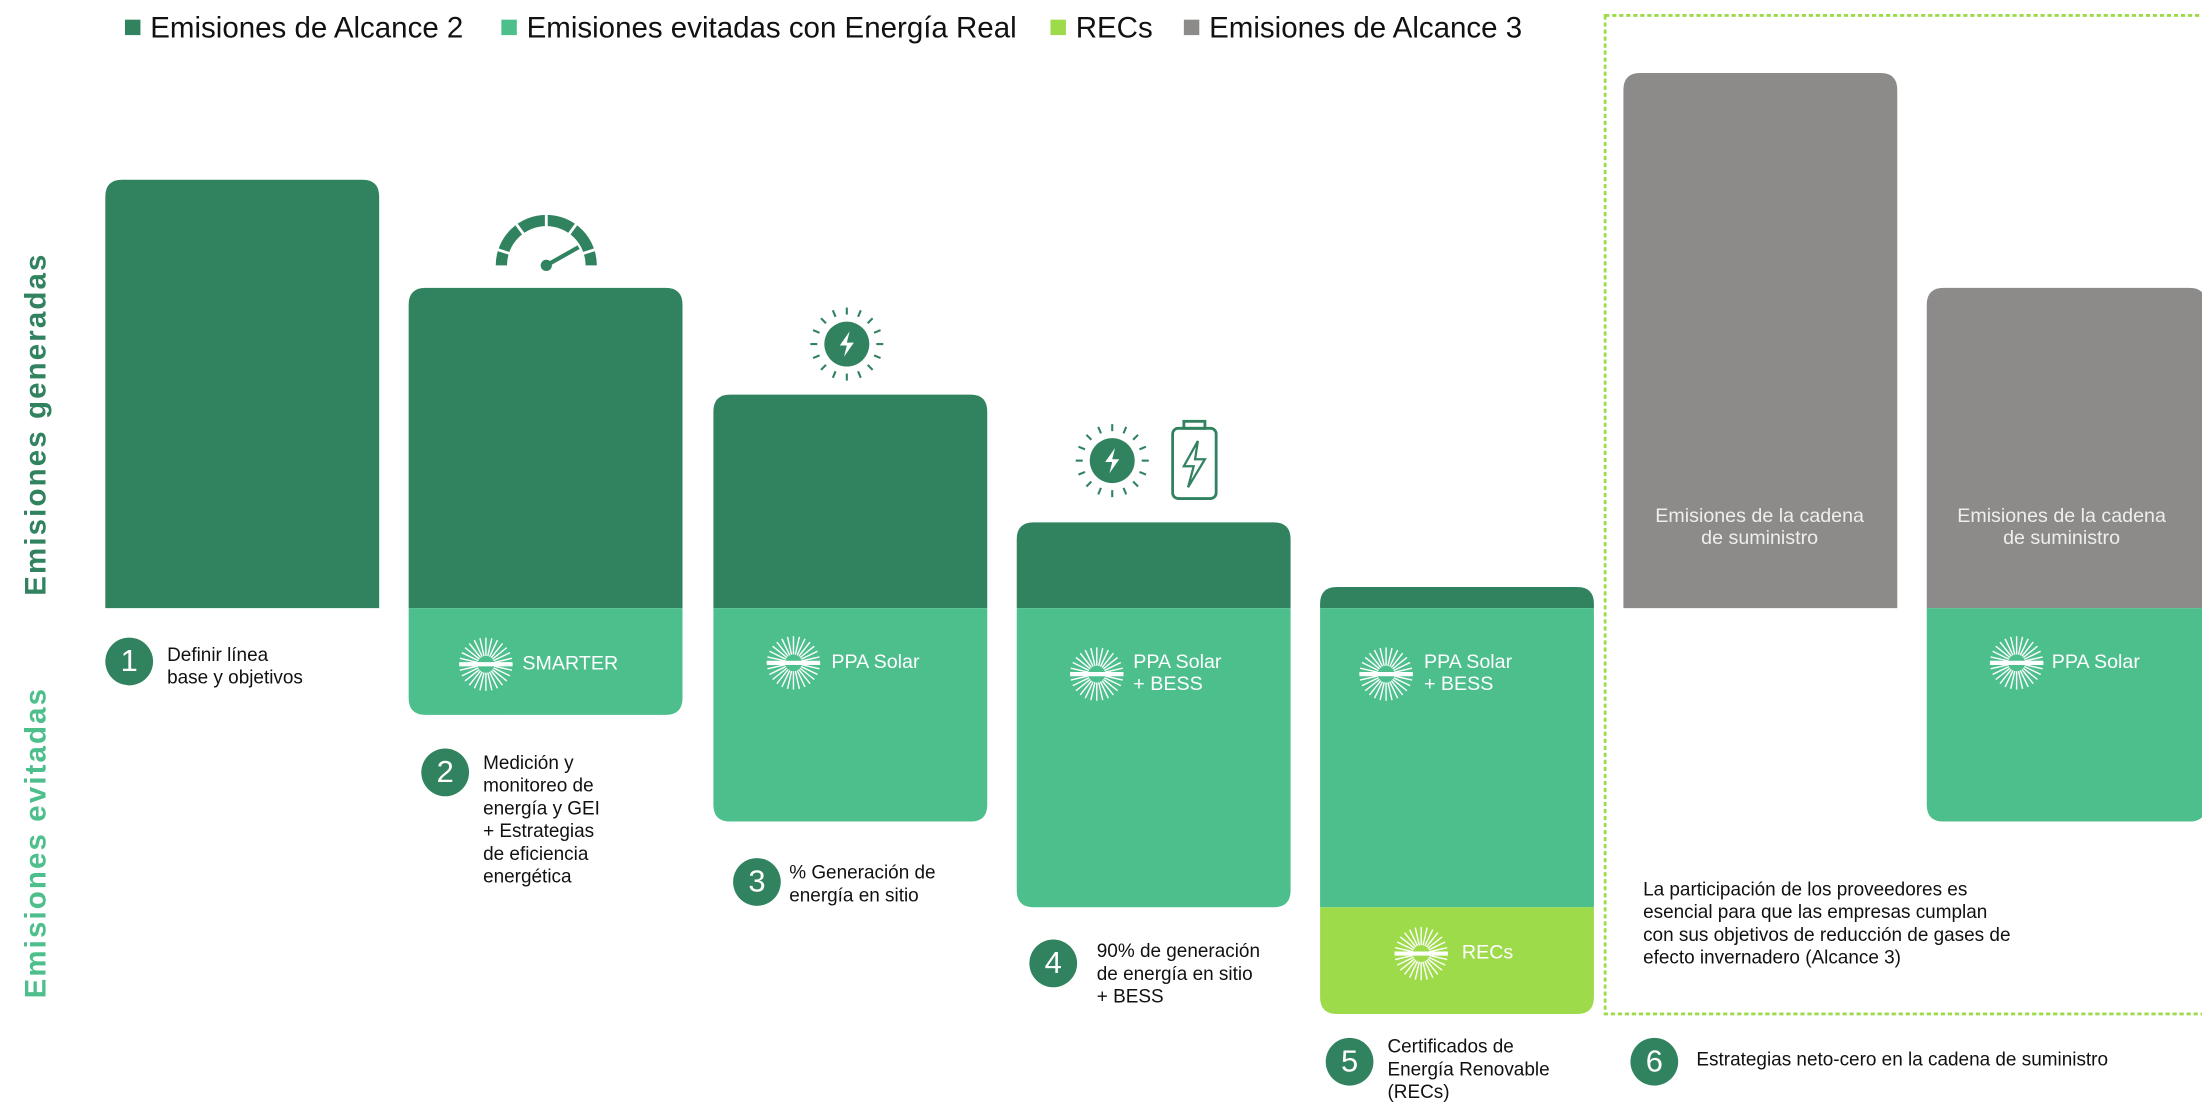  What do you see at coordinates (306, 27) in the screenshot?
I see `legend-label: Emisiones de Alcance 2` at bounding box center [306, 27].